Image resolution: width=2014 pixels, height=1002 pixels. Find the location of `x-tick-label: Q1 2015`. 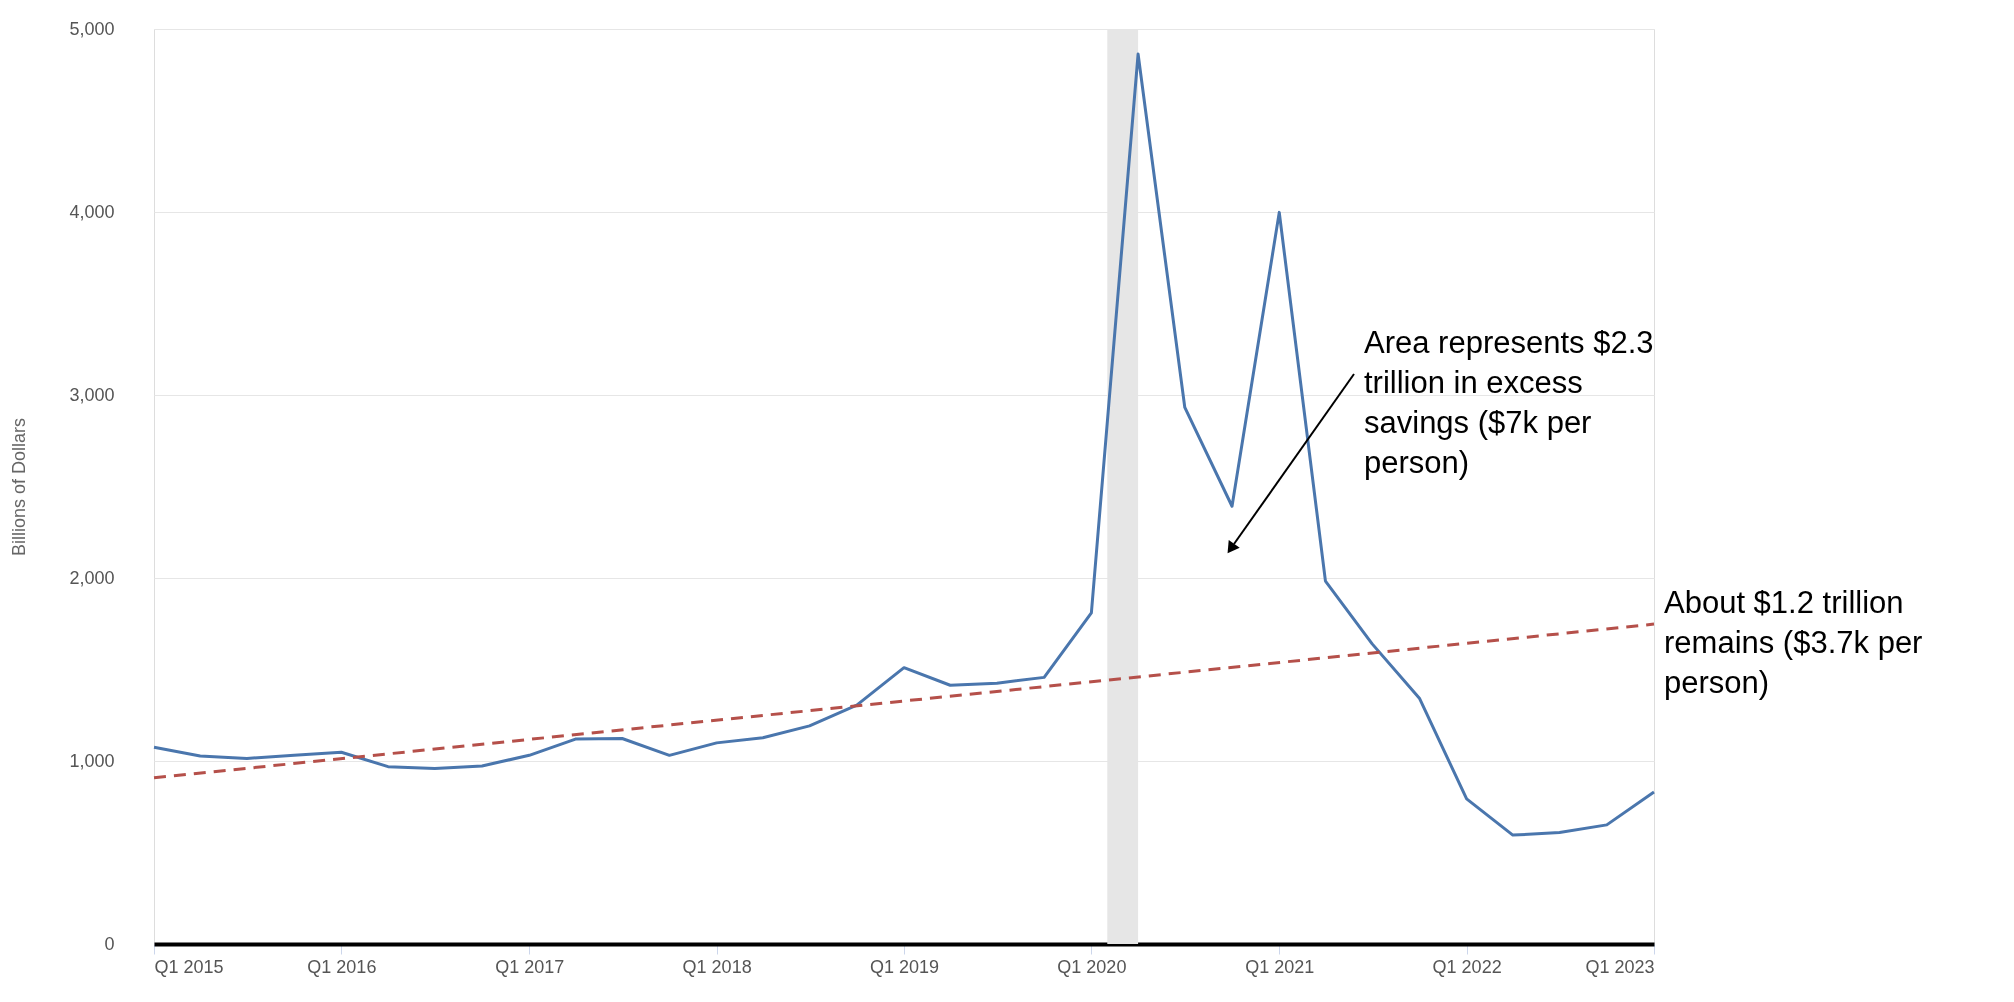

x-tick-label: Q1 2015 is located at coordinates (189, 966).